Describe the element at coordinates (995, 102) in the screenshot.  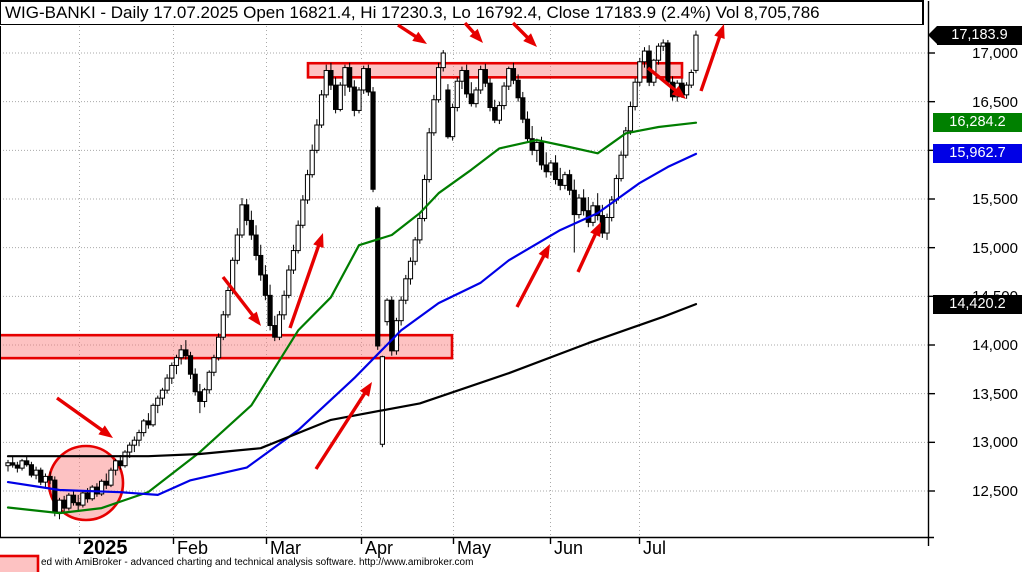
I see `y-axis-label: 16,500` at that location.